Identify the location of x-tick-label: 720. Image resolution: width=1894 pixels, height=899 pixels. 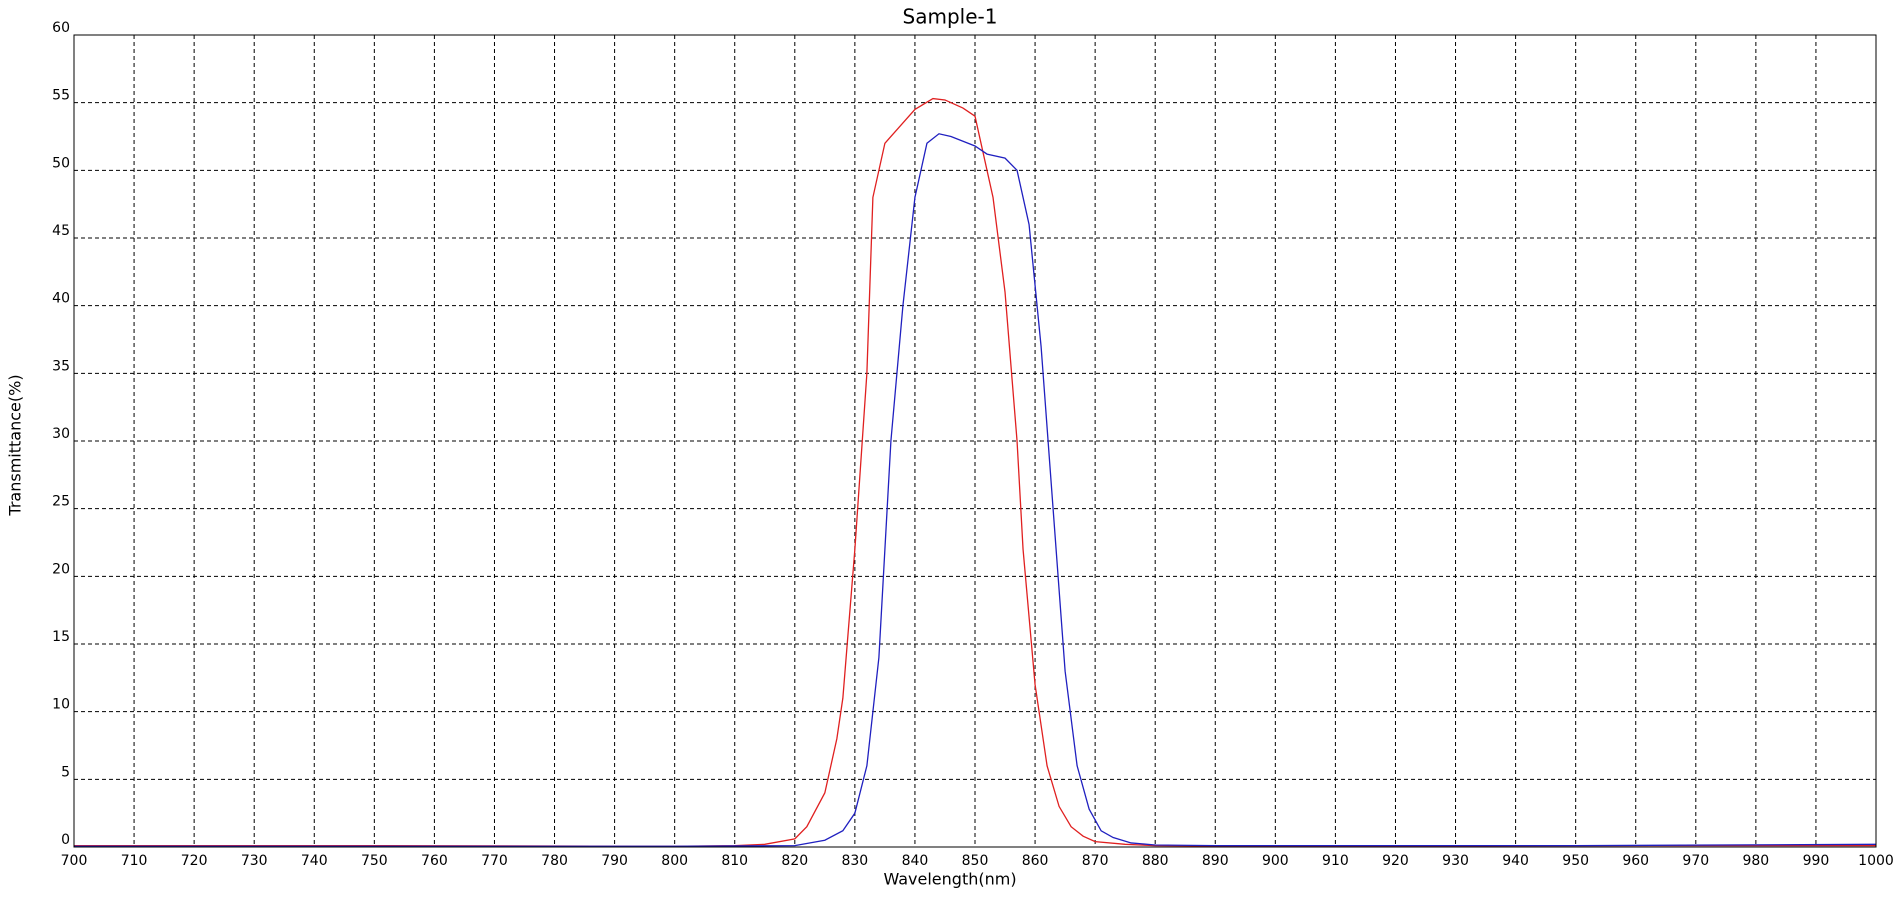
(194, 861).